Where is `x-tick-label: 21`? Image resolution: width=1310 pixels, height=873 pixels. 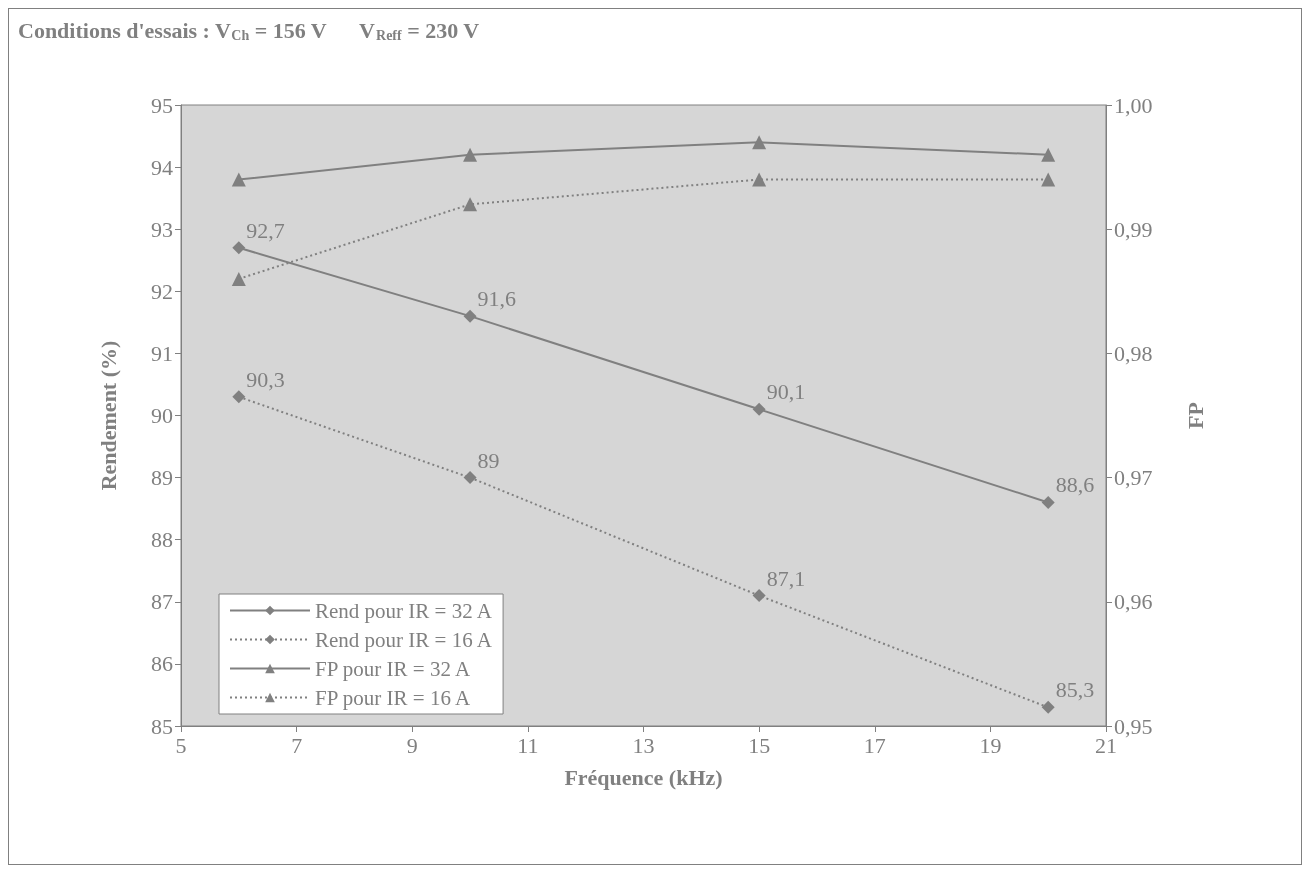
x-tick-label: 21 is located at coordinates (1106, 745).